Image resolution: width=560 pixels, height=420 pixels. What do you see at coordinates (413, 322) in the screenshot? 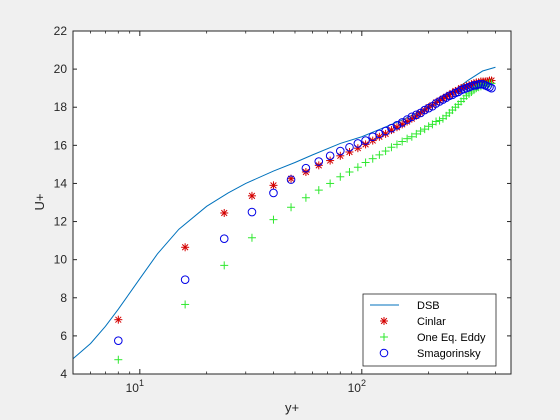
I see `legend-item-cinlar: Cinlar` at bounding box center [413, 322].